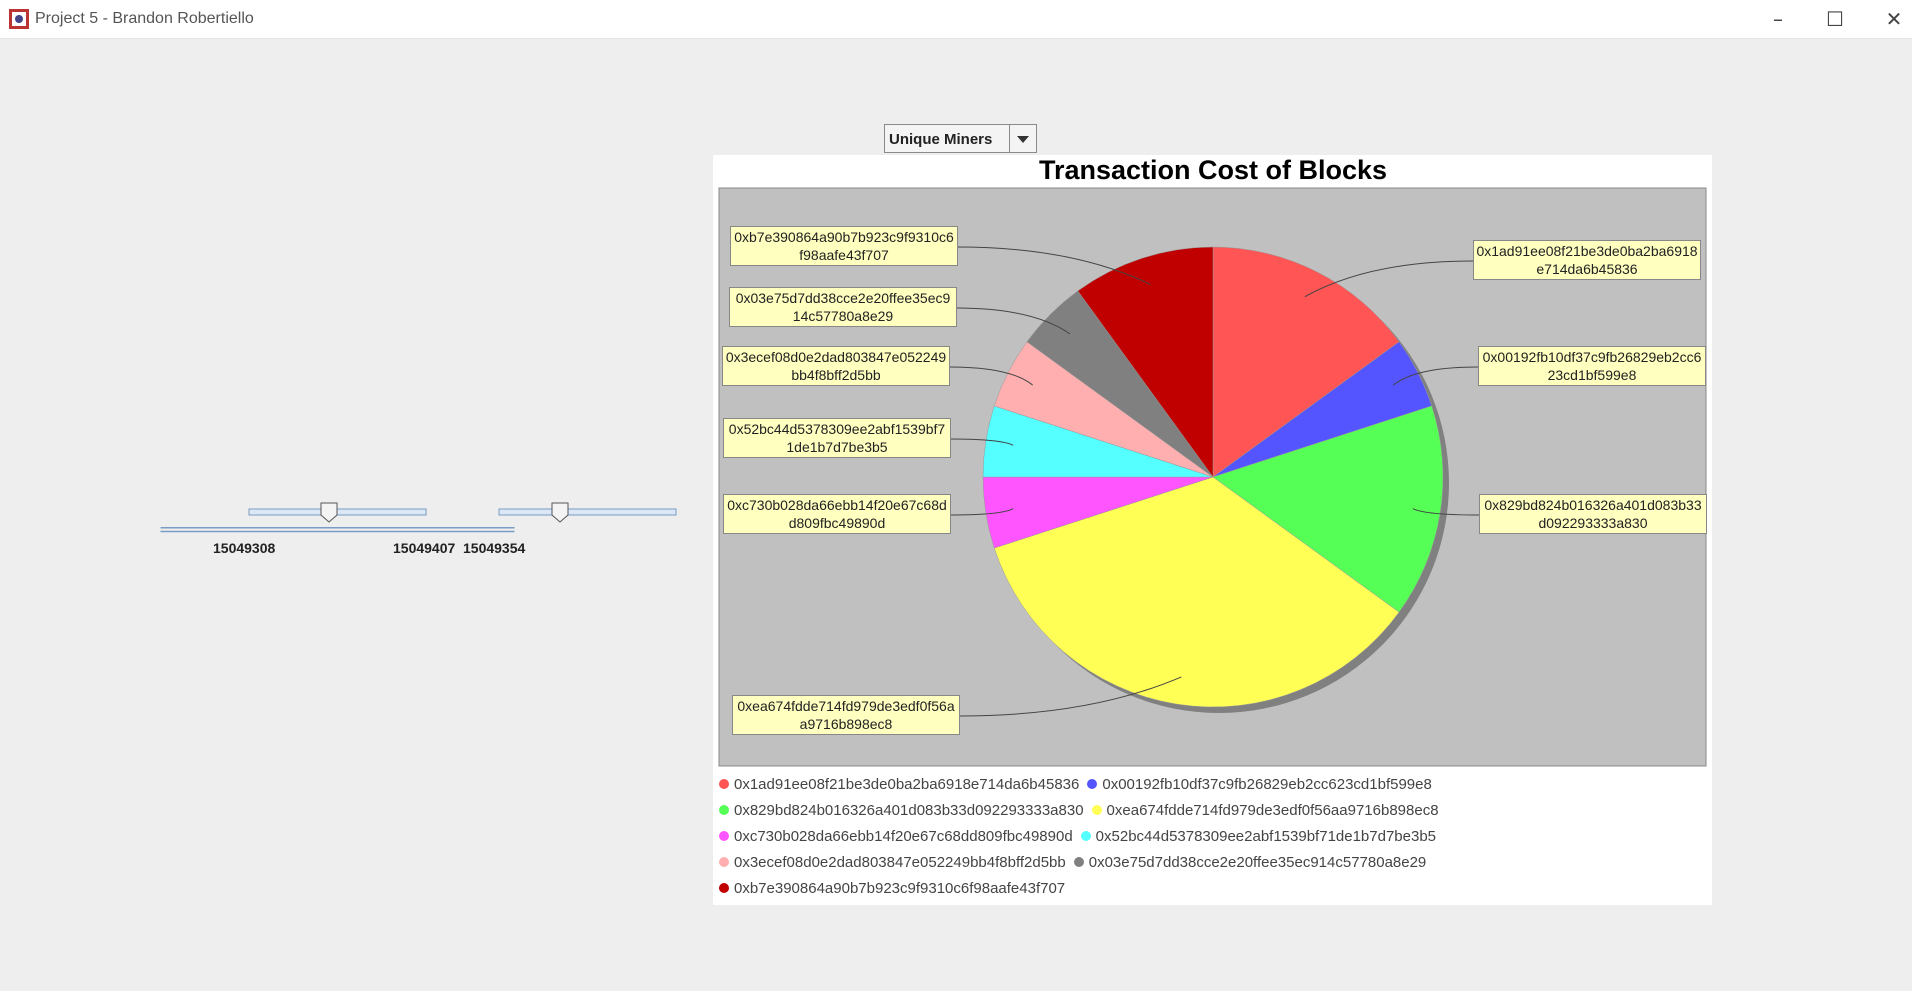  I want to click on minimize-button: –, so click(1778, 19).